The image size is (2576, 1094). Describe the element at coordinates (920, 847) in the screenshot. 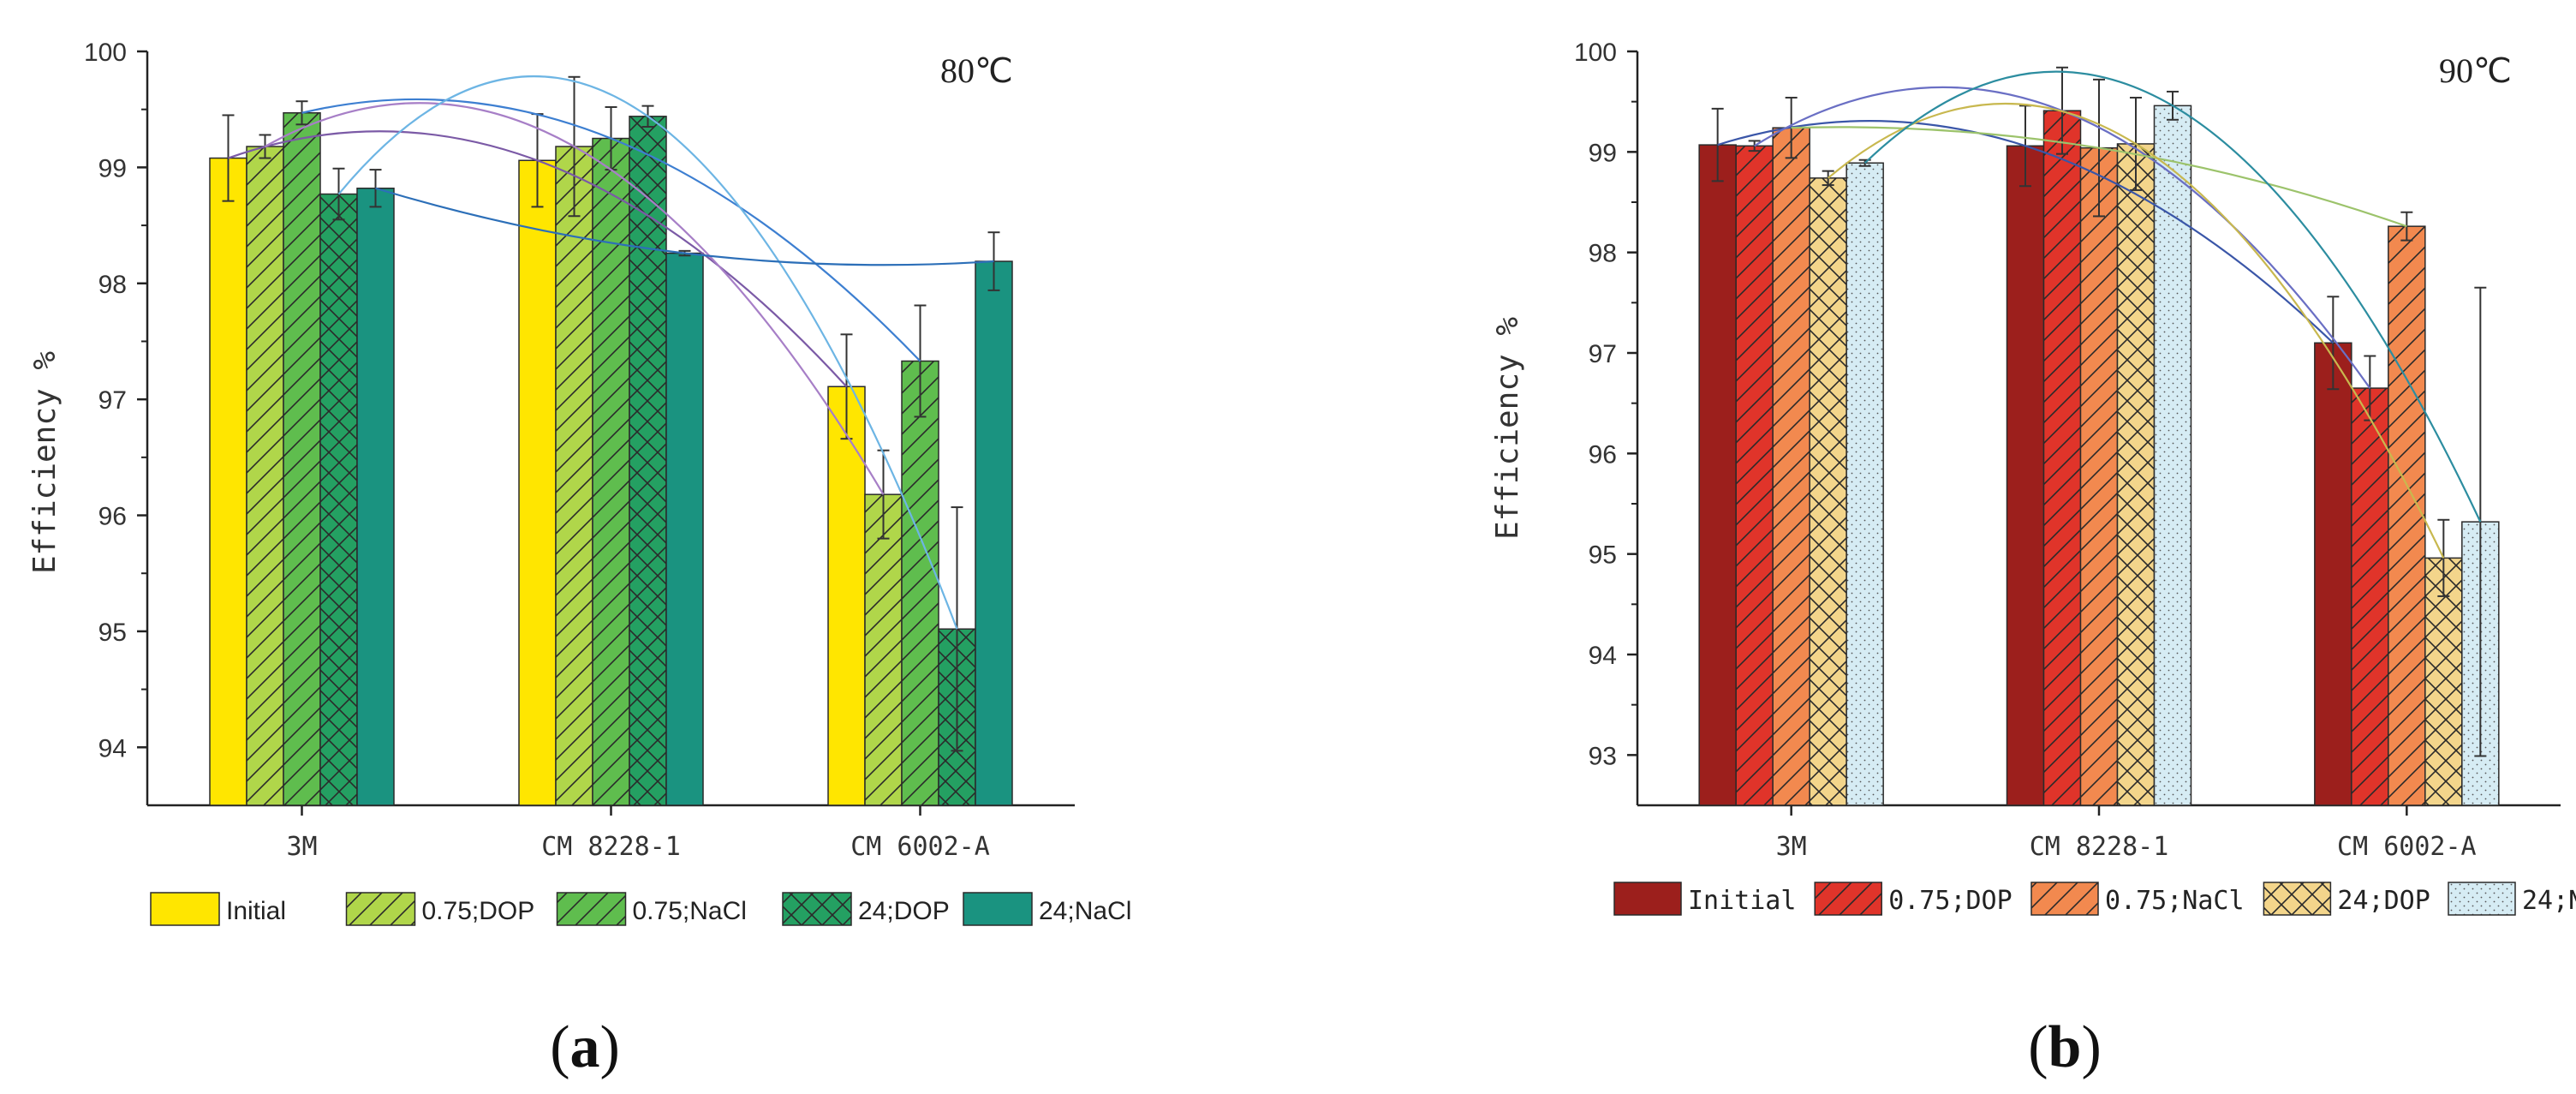

I see `chart-a-xtick-label: CM 6002-A` at that location.